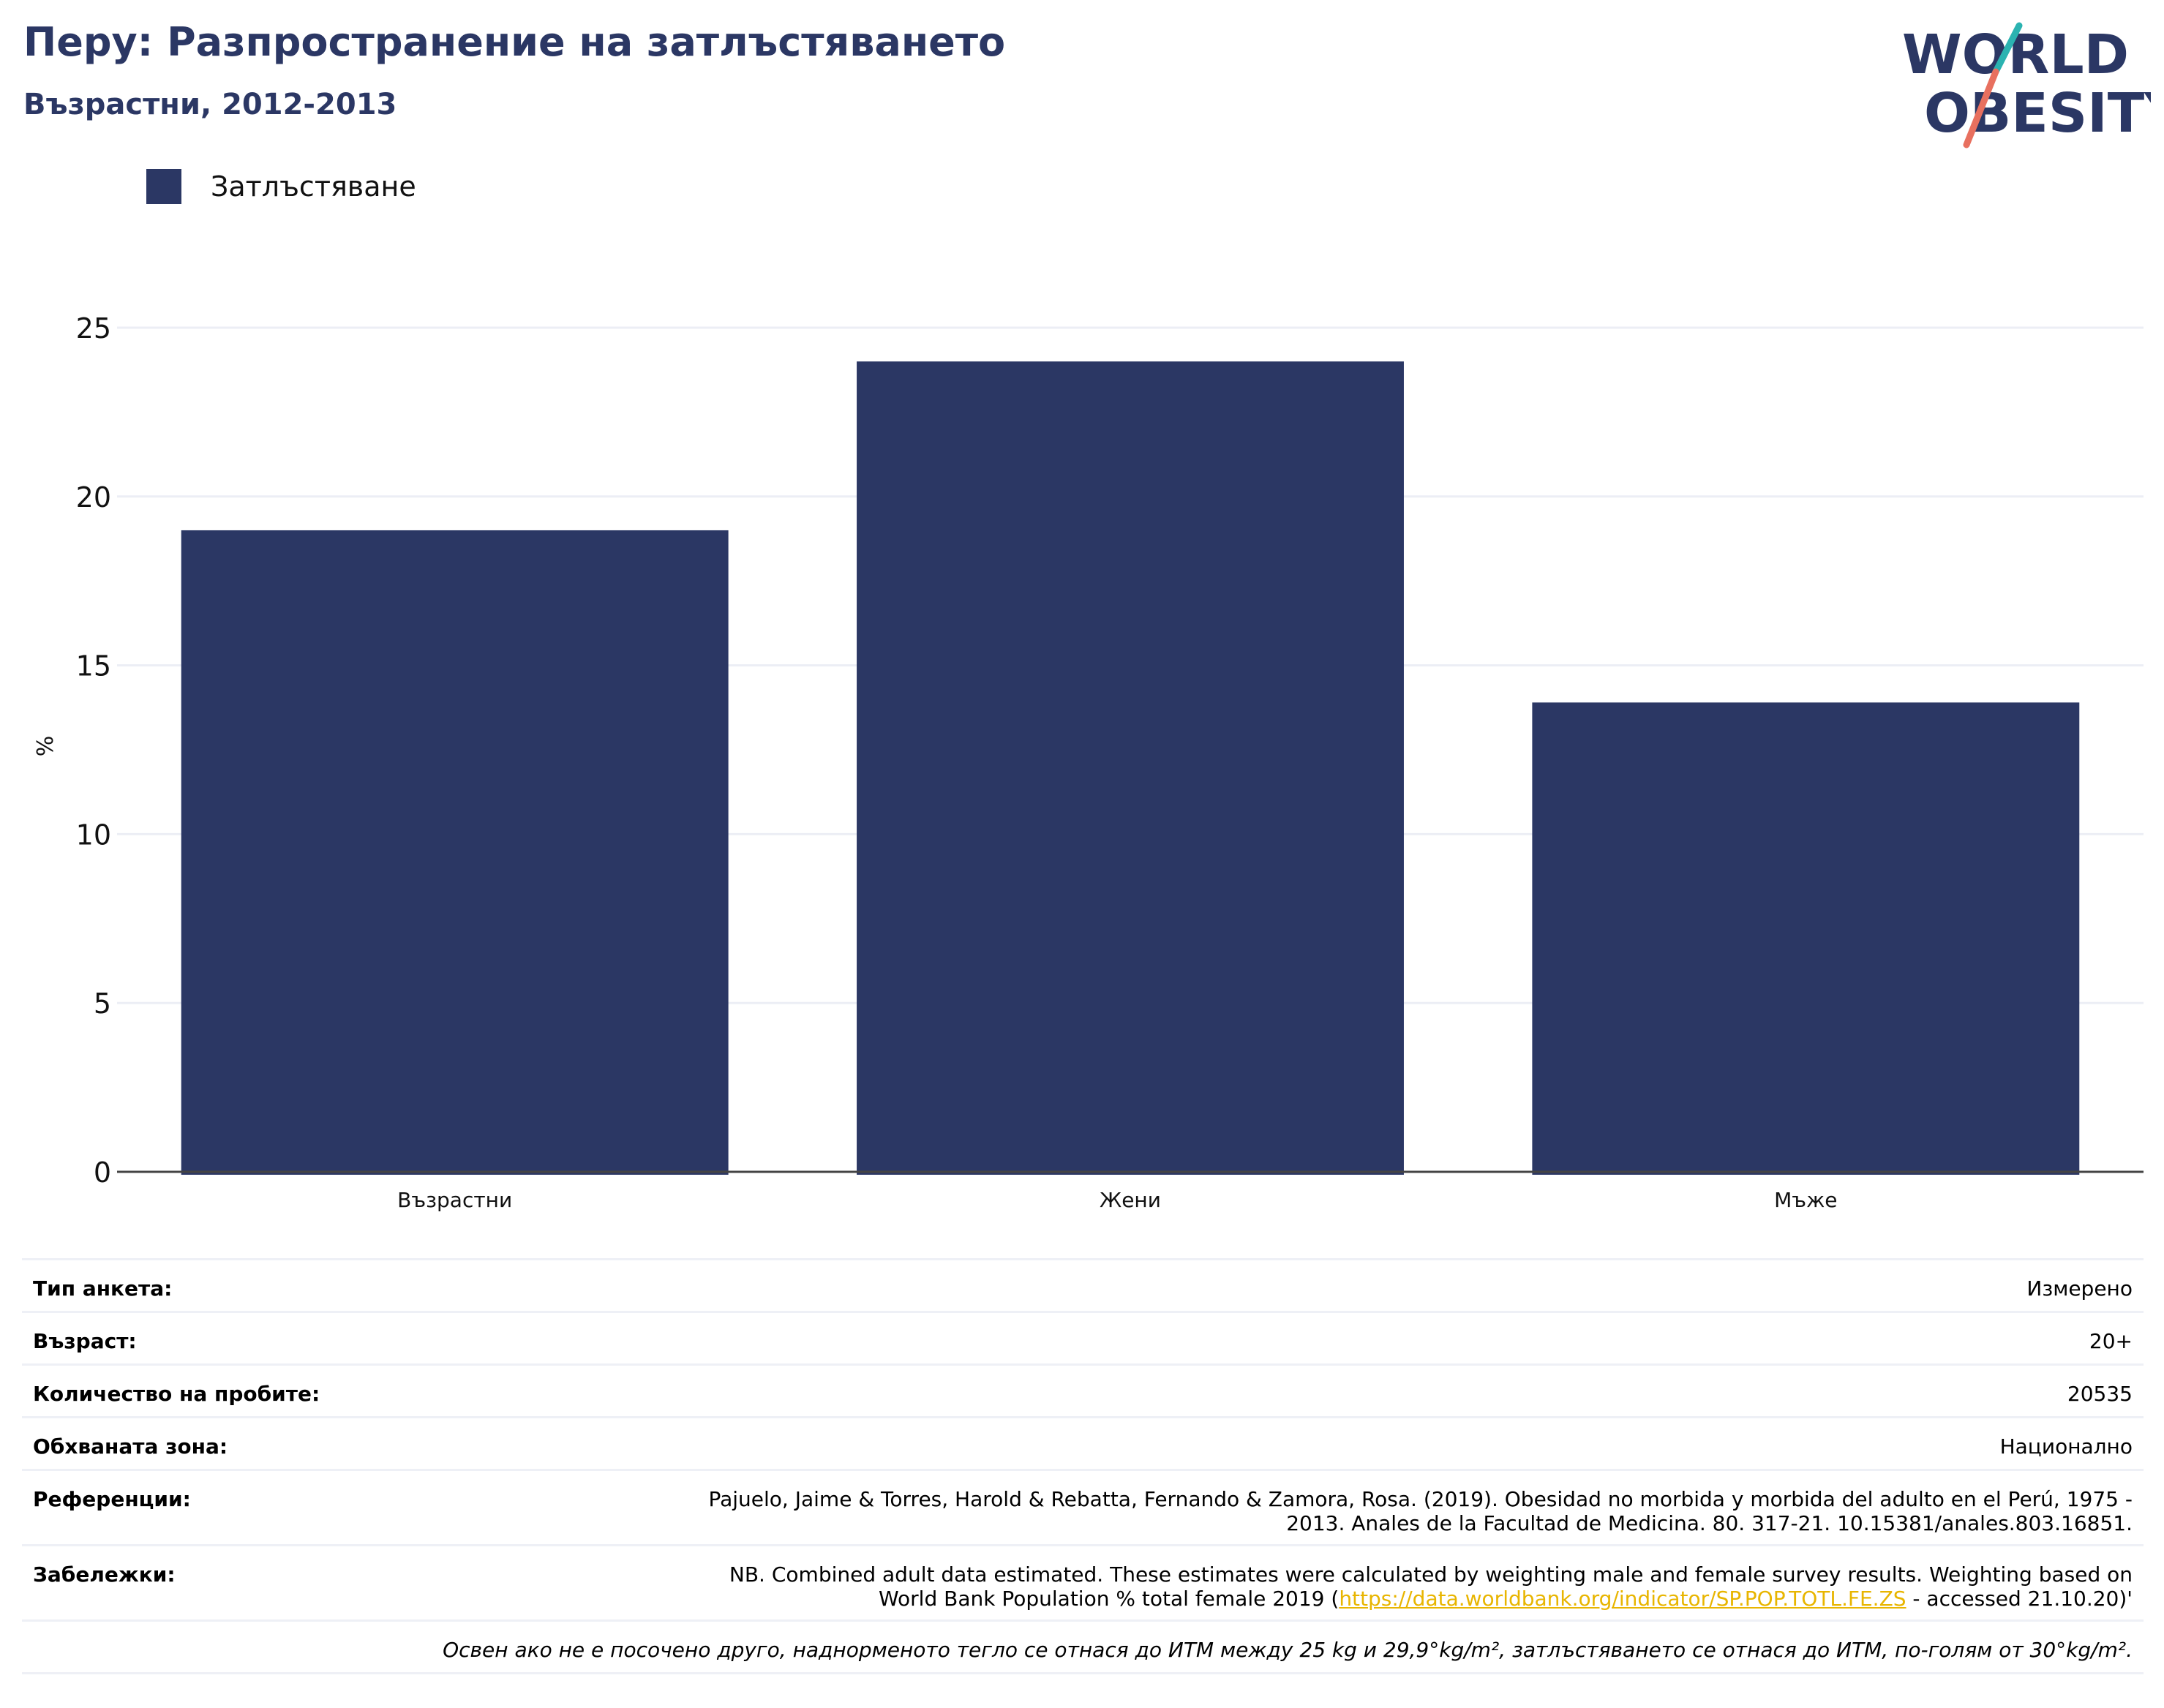 The height and width of the screenshot is (1708, 2164). I want to click on y-axis-label: %, so click(46, 746).